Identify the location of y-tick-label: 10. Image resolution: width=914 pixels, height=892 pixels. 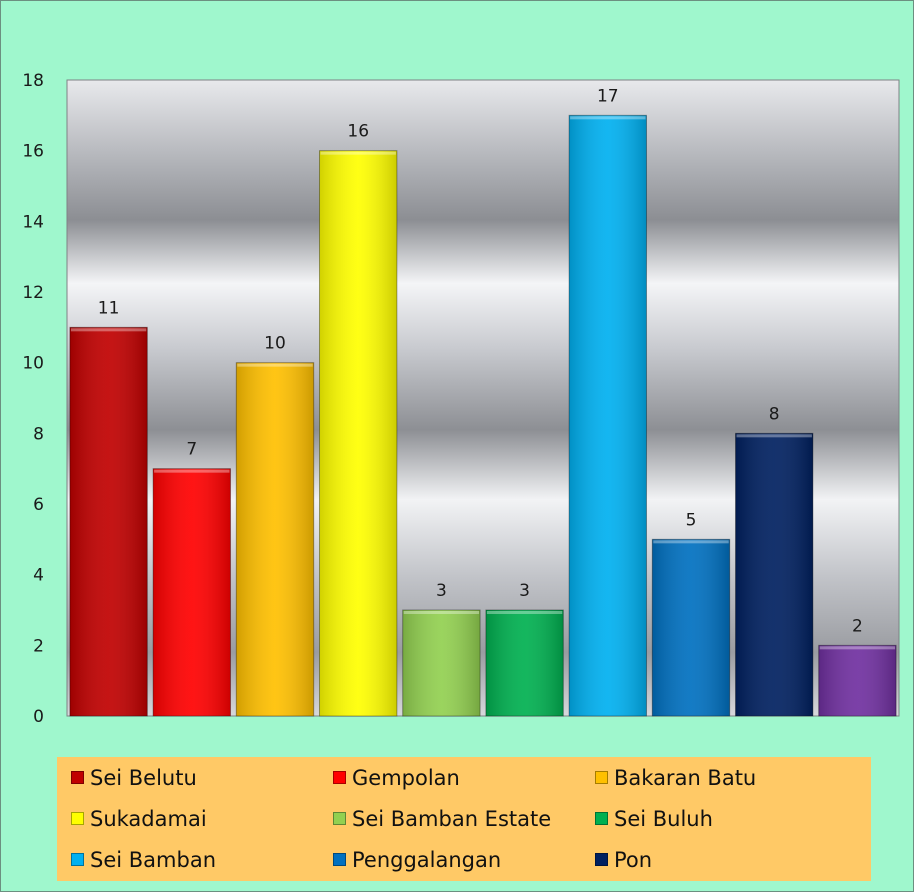
(33, 364).